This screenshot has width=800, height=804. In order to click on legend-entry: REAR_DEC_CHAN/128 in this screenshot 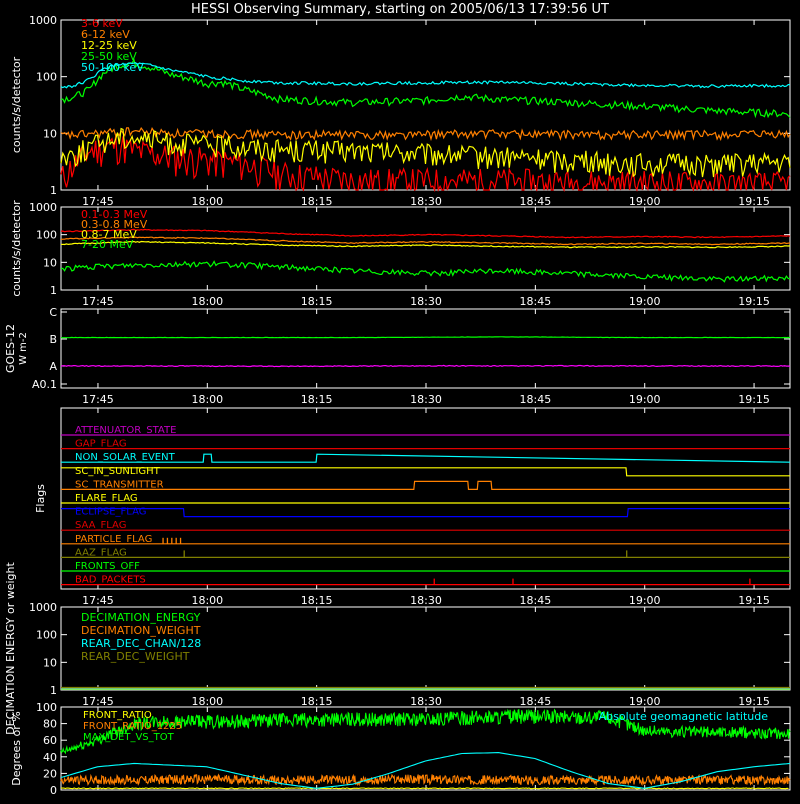, I will do `click(141, 643)`.